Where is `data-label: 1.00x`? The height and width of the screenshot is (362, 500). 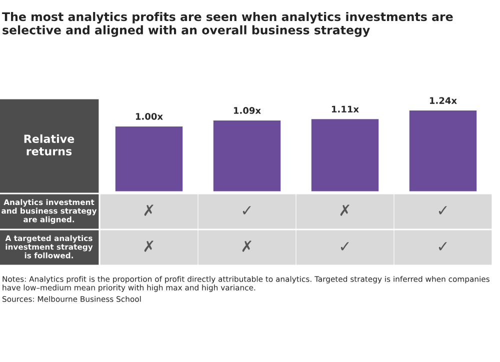
data-label: 1.00x is located at coordinates (149, 116).